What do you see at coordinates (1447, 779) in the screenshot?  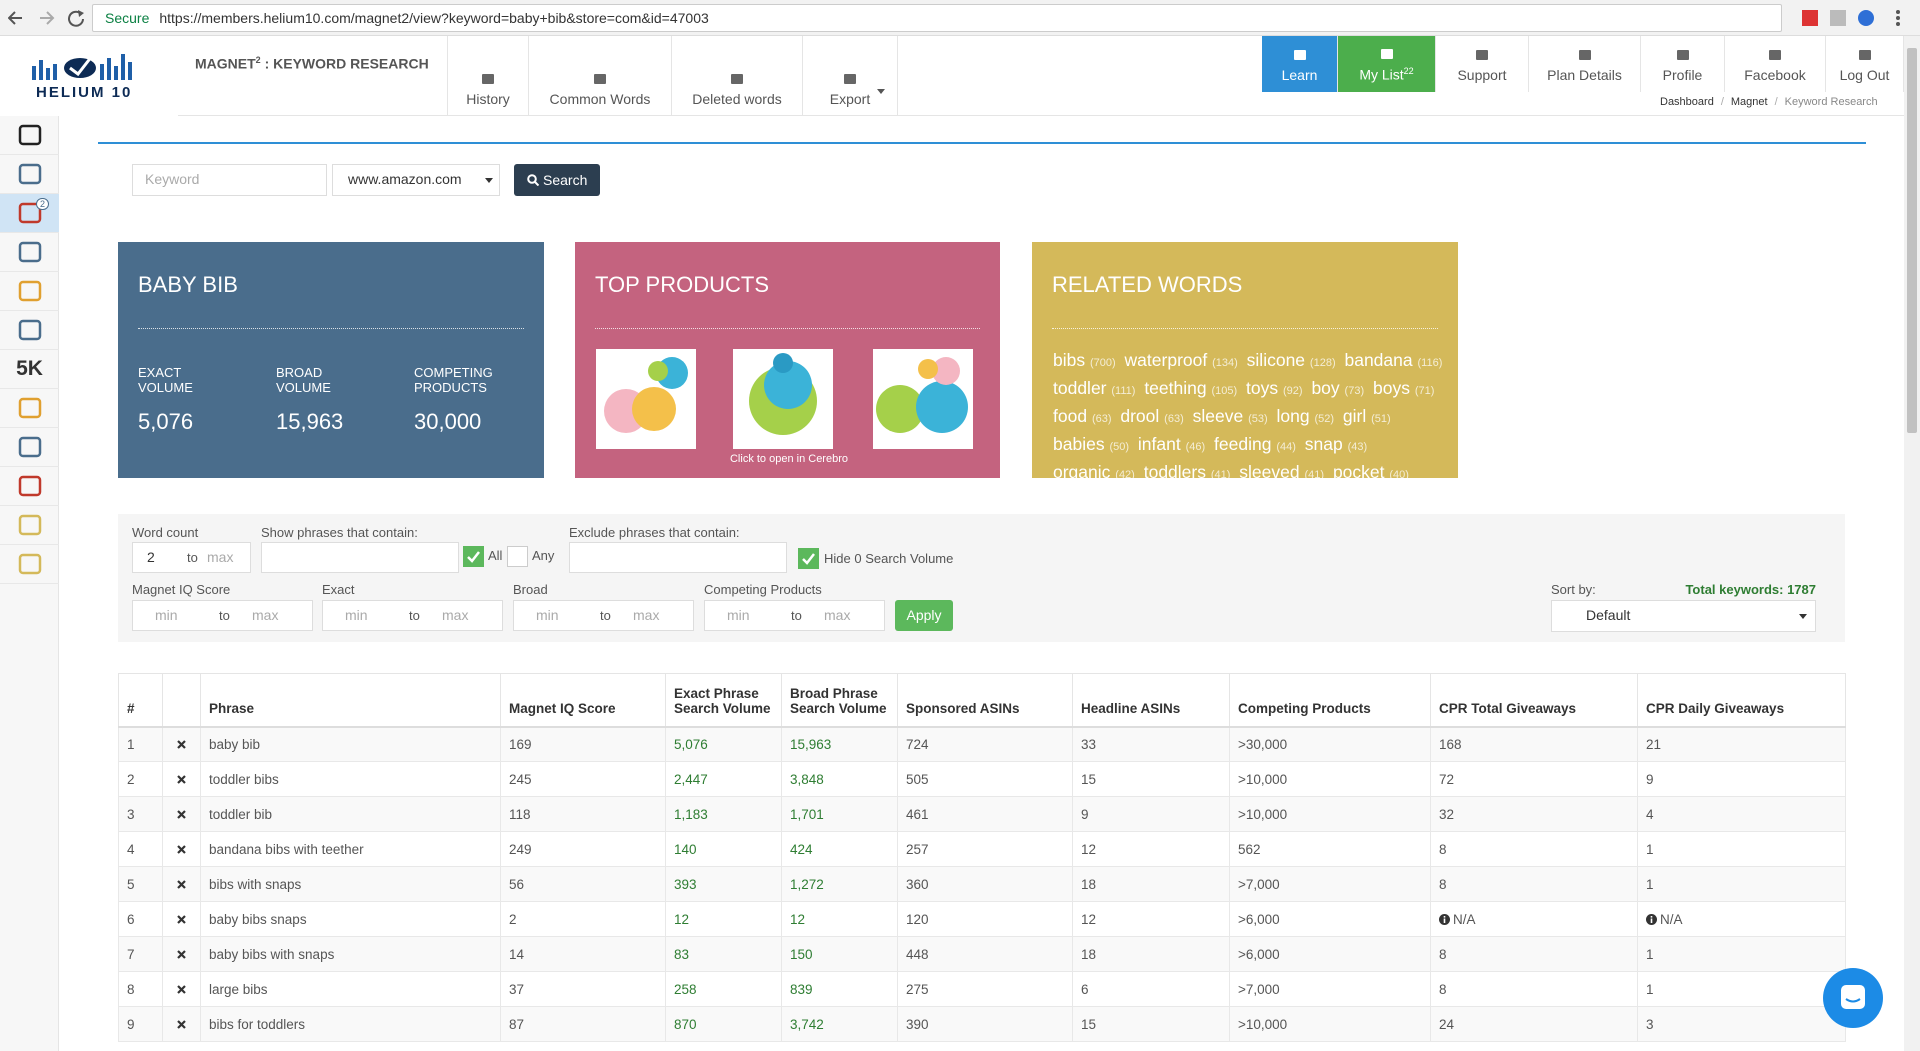 I see `cell-text: 72` at bounding box center [1447, 779].